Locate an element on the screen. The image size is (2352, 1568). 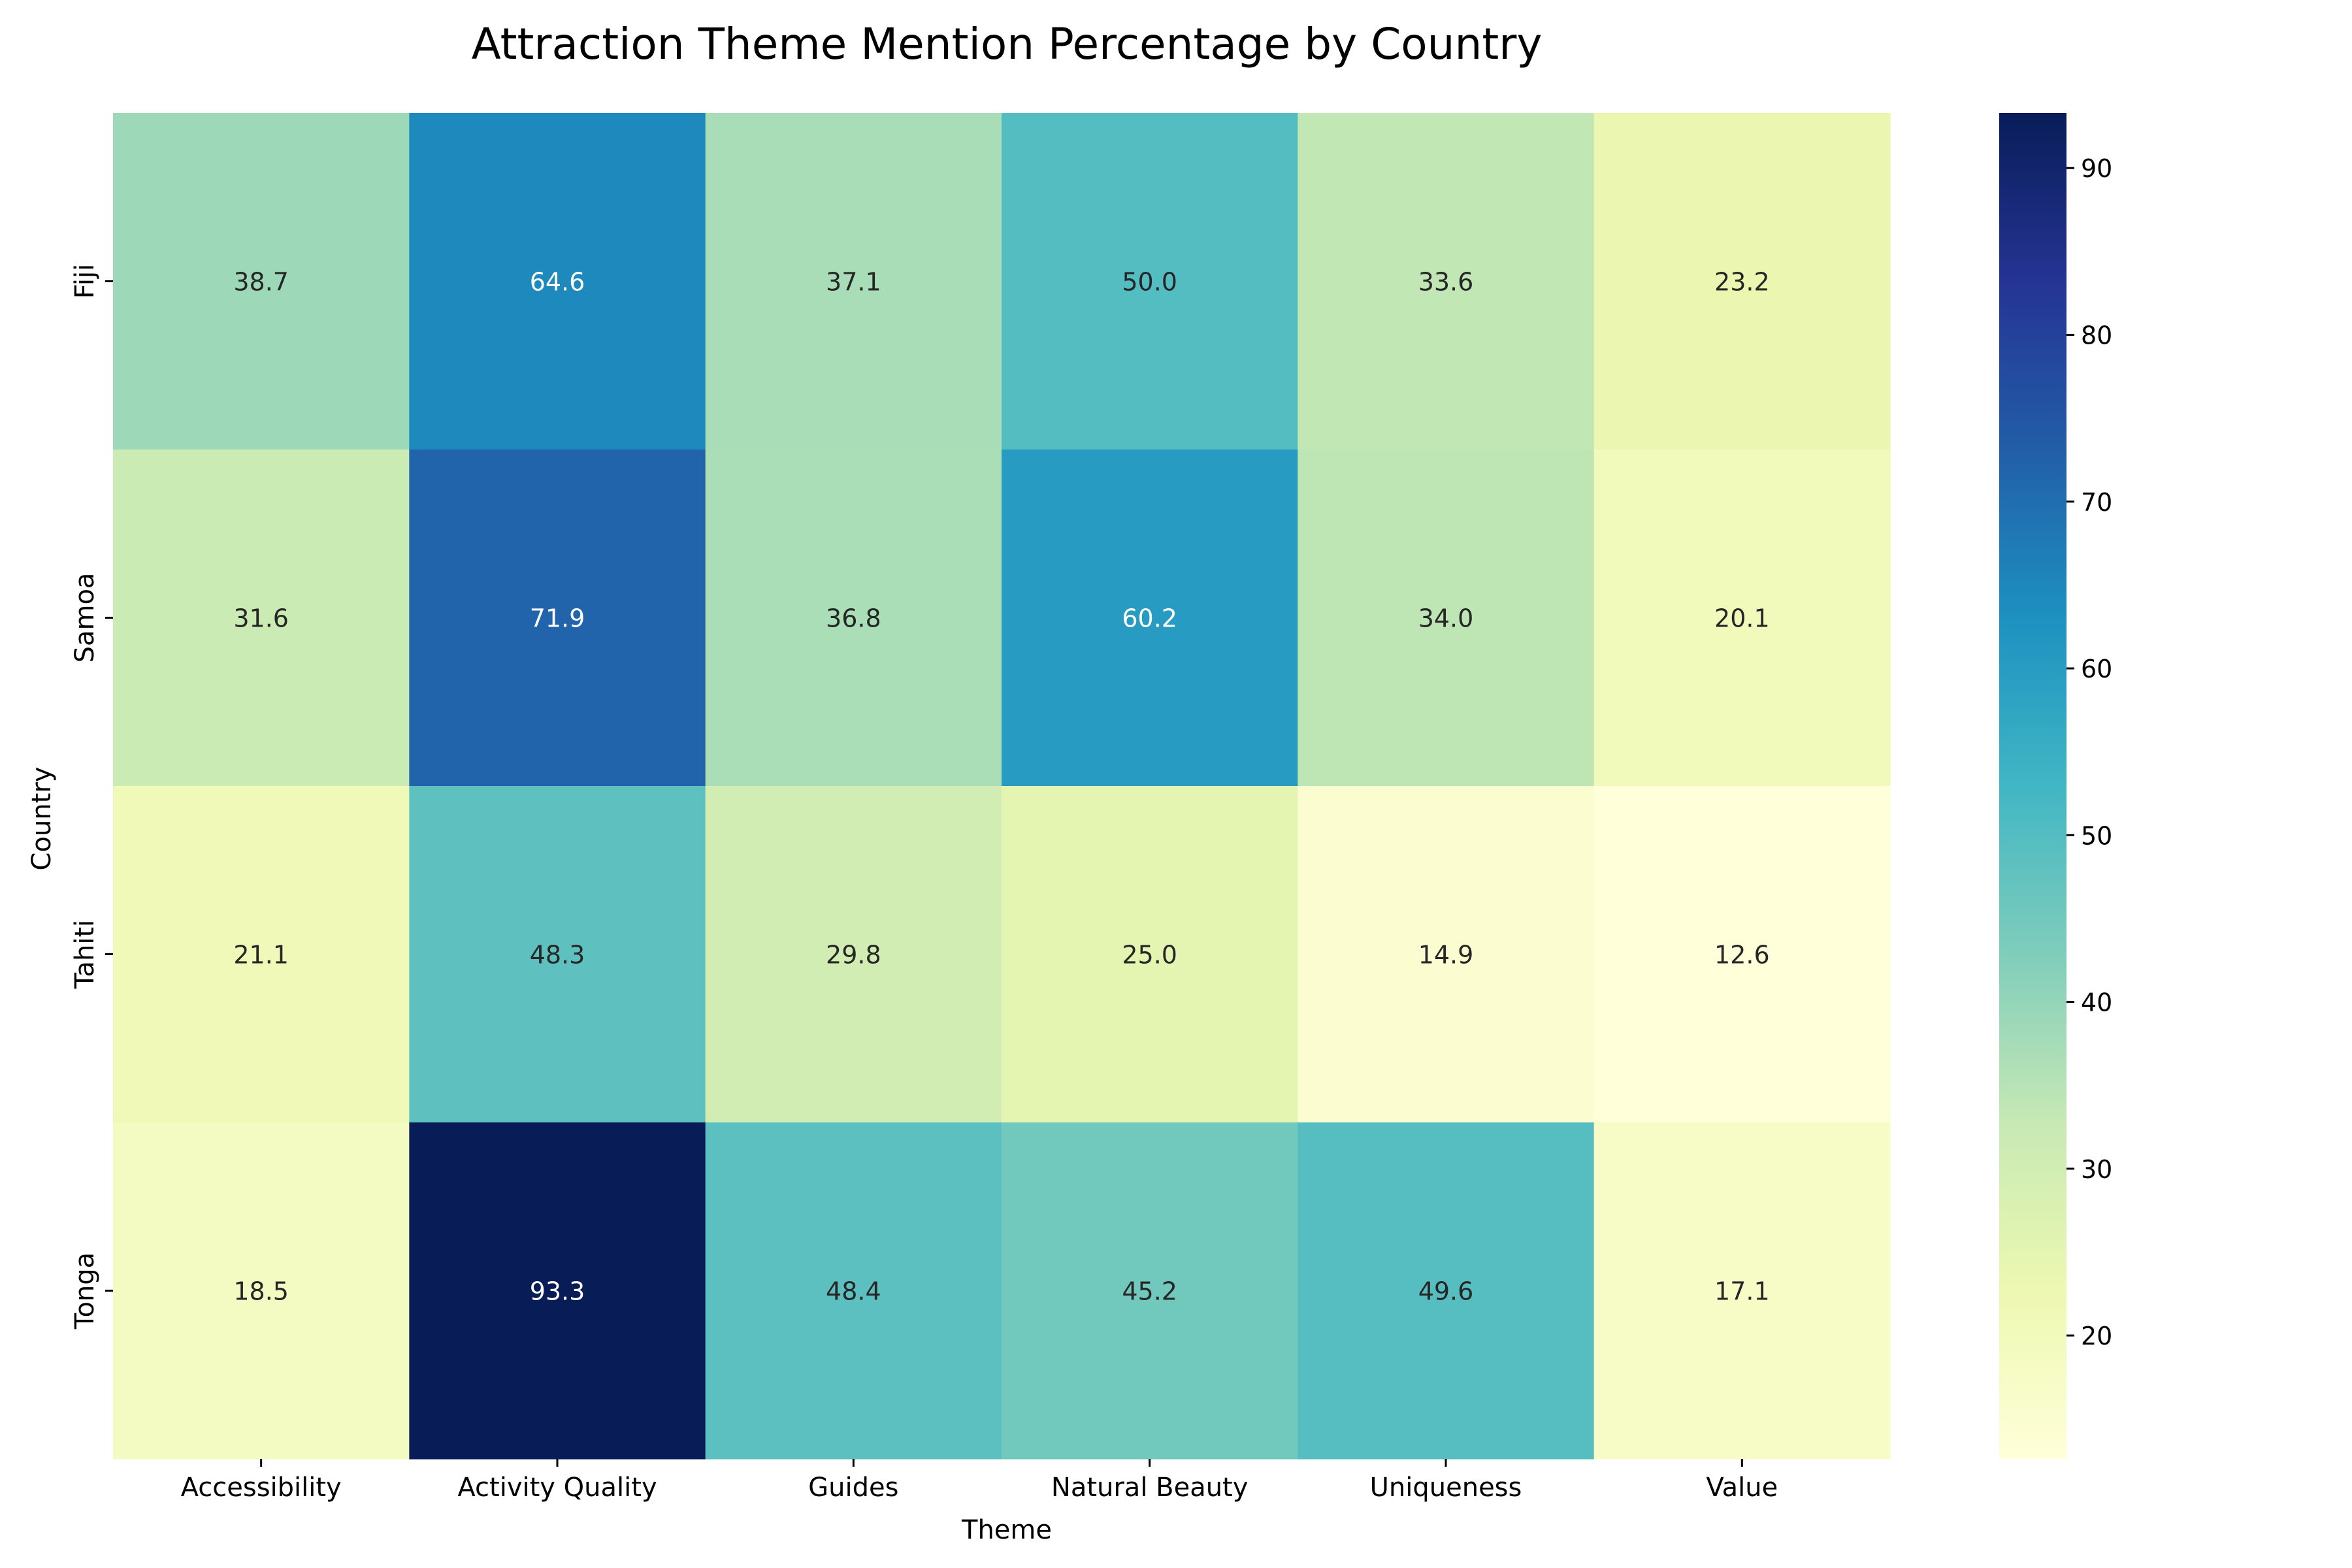
cell-value-label: 64.6 is located at coordinates (557, 282).